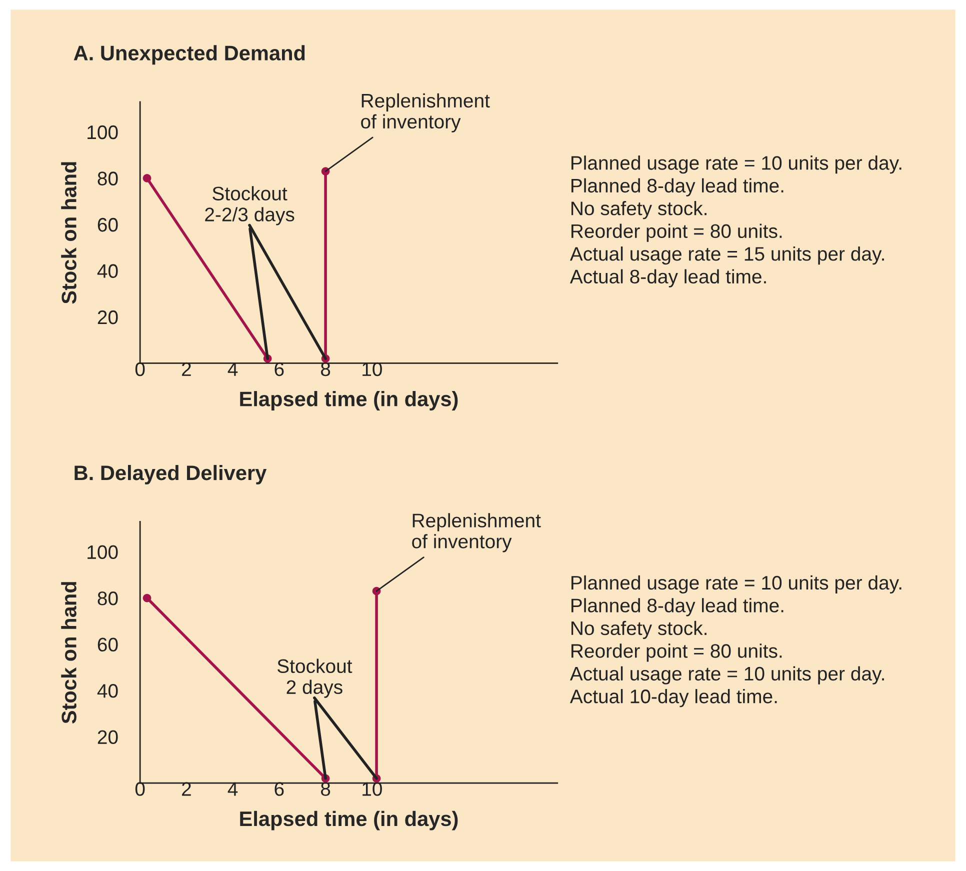 Image resolution: width=966 pixels, height=871 pixels. I want to click on annotation: Stockout 2-2/3 days, so click(249, 206).